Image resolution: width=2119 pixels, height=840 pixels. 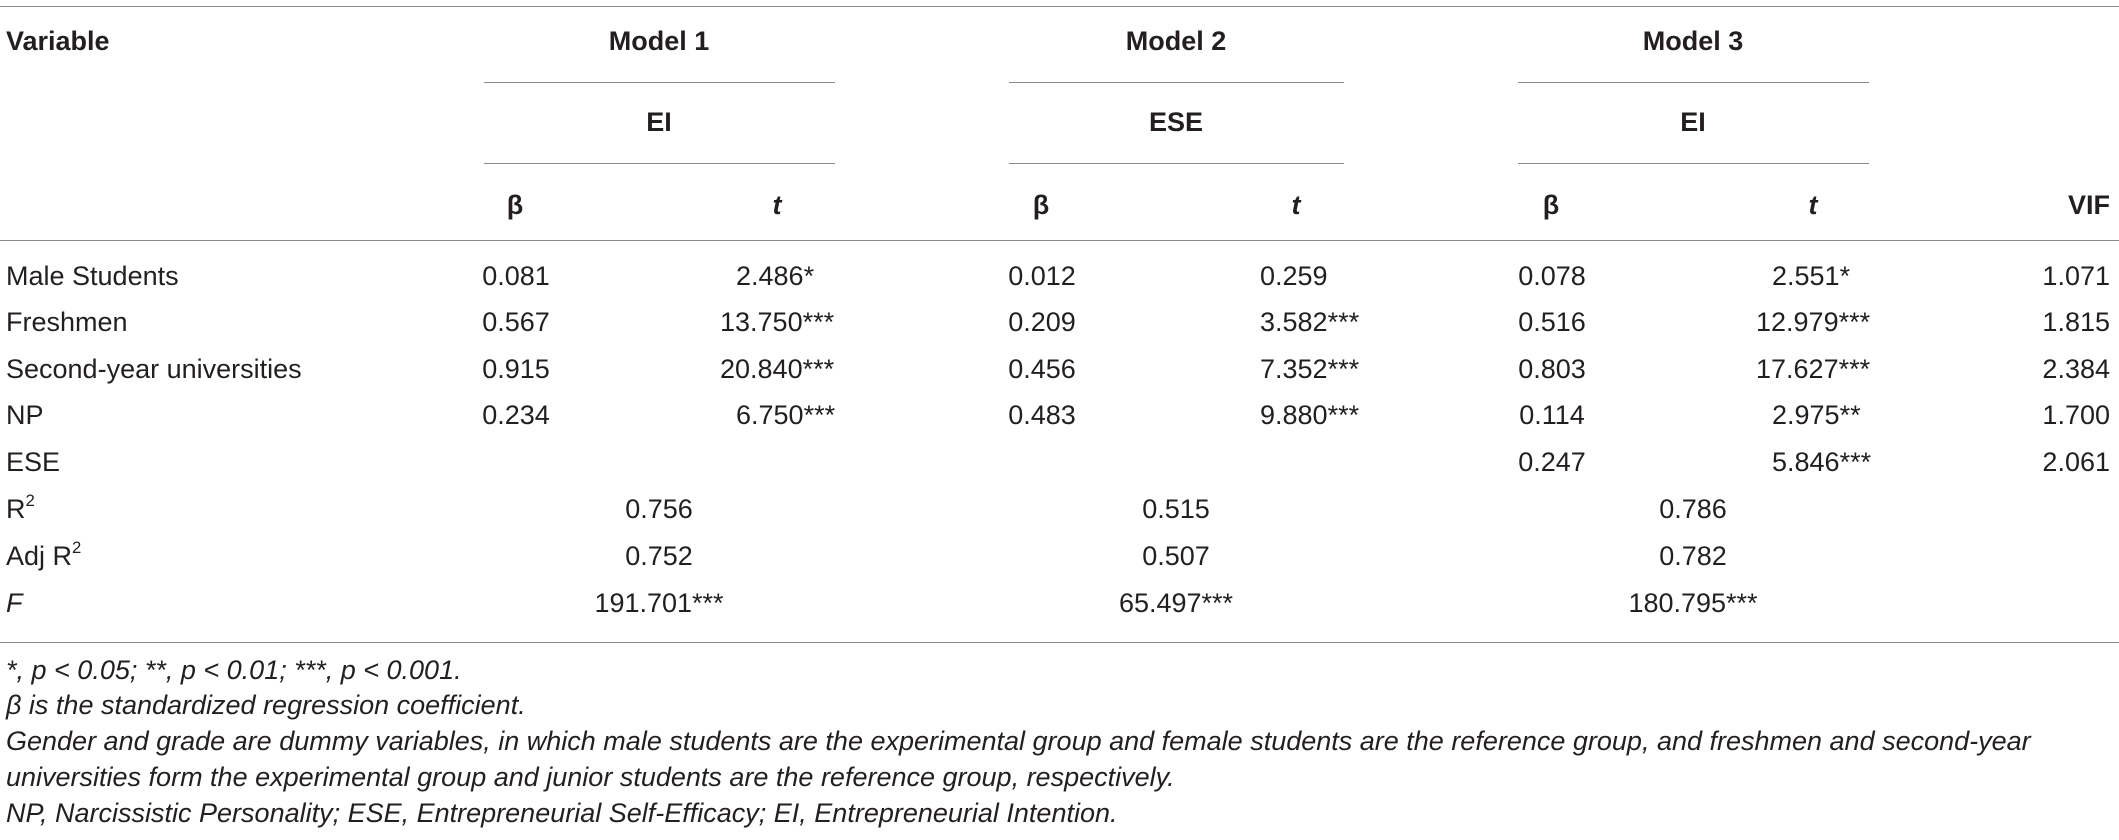 What do you see at coordinates (1693, 603) in the screenshot?
I see `stat-m3: 180.795***` at bounding box center [1693, 603].